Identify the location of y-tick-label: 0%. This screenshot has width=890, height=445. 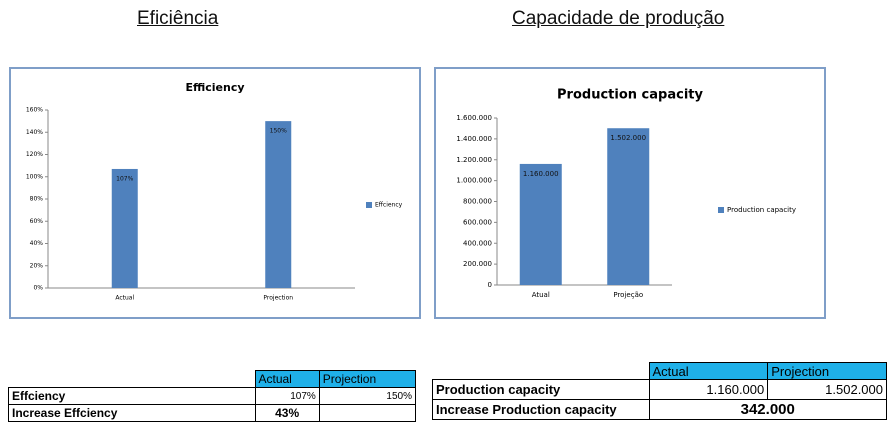
(38, 288).